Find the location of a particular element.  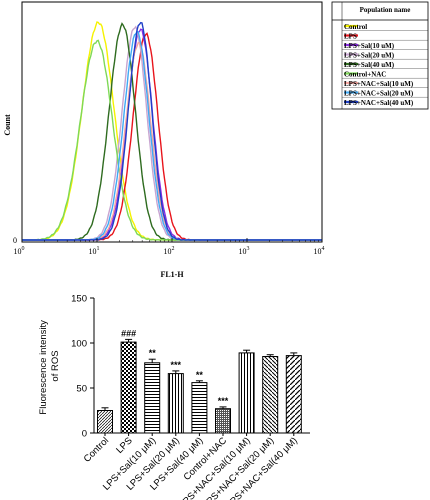

histogram-x-tick-label: 10⁴ is located at coordinates (319, 251).